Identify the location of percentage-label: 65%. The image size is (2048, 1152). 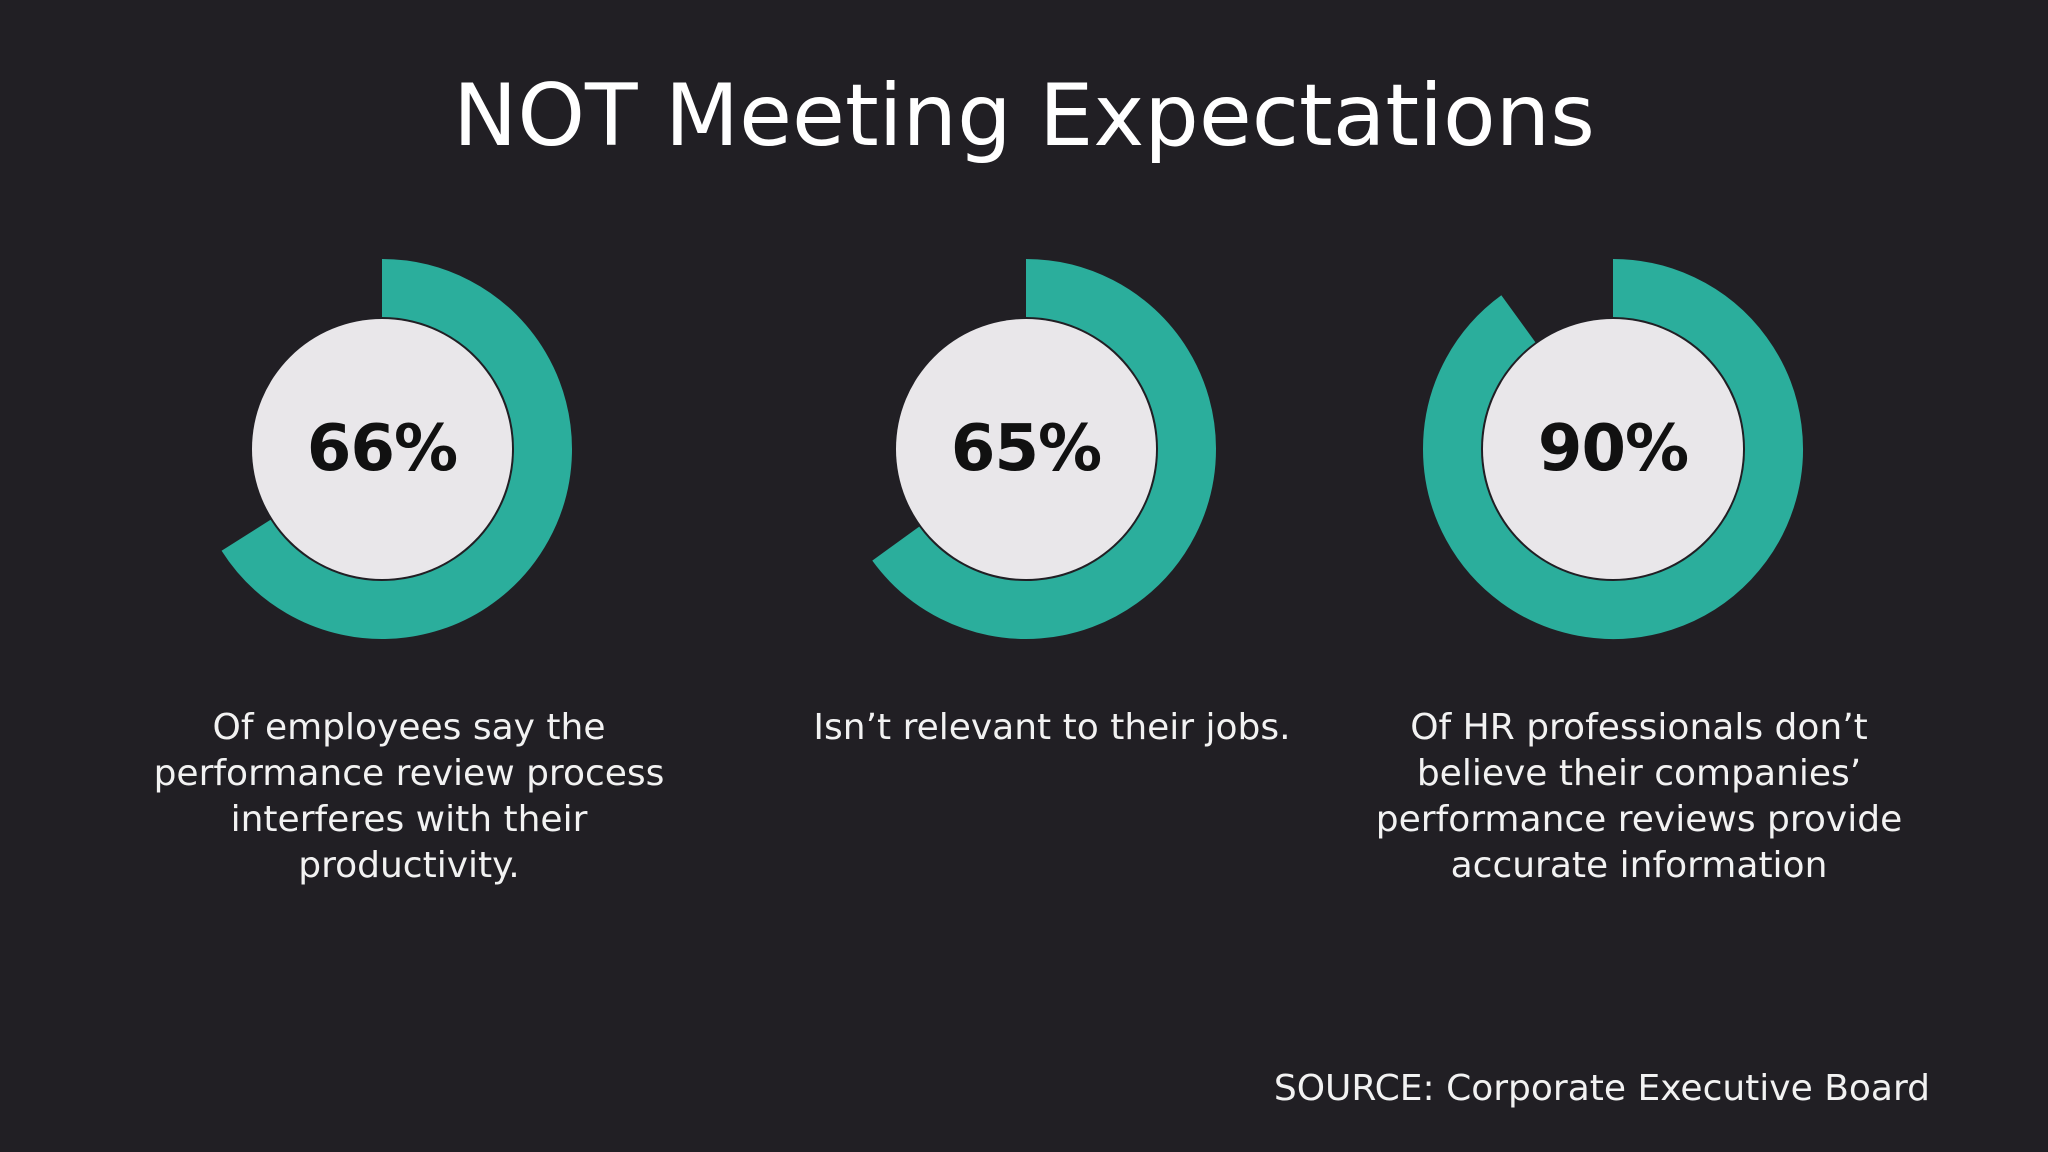
(1026, 449).